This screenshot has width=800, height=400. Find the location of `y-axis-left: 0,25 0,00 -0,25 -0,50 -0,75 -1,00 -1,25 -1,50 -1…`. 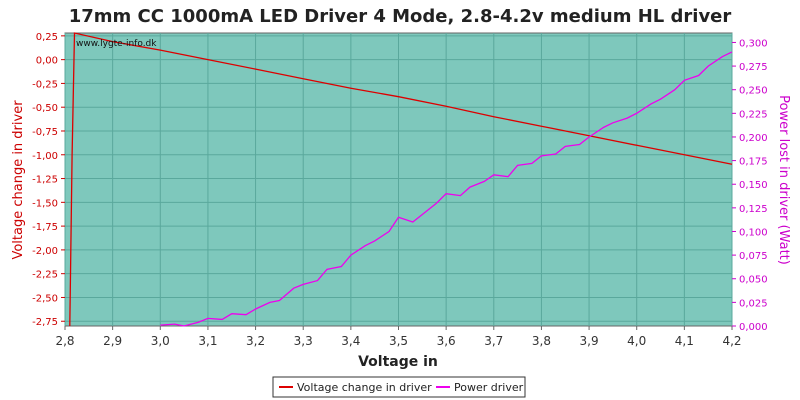

y-axis-left: 0,25 0,00 -0,25 -0,50 -0,75 -1,00 -1,25 -1,50 -1… is located at coordinates (48, 180).